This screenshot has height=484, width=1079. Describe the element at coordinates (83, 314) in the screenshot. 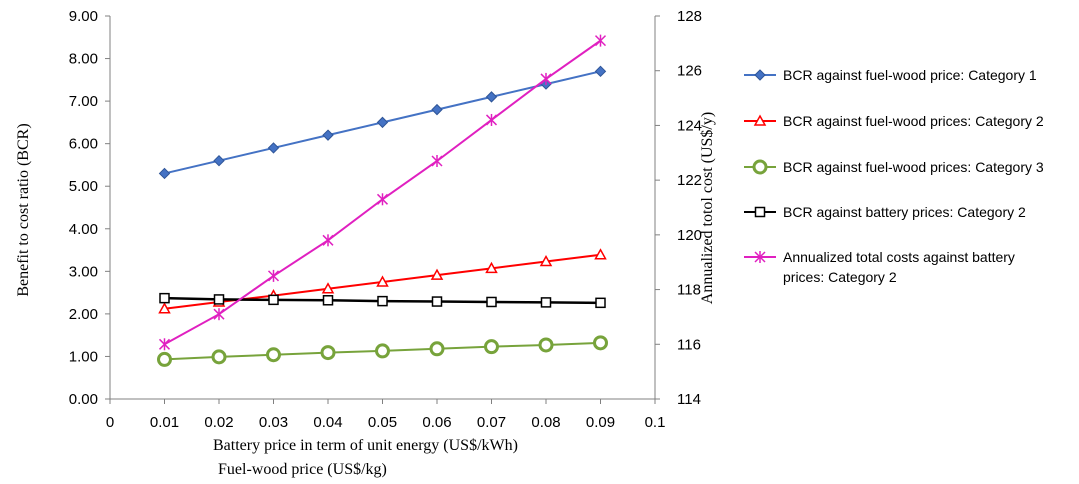

I see `y-tick-label: 2.00` at that location.